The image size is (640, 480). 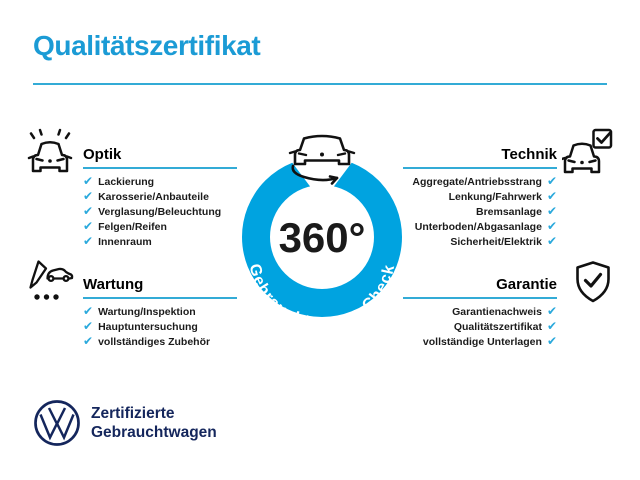 What do you see at coordinates (132, 227) in the screenshot?
I see `checklist-item-label: Felgen/Reifen` at bounding box center [132, 227].